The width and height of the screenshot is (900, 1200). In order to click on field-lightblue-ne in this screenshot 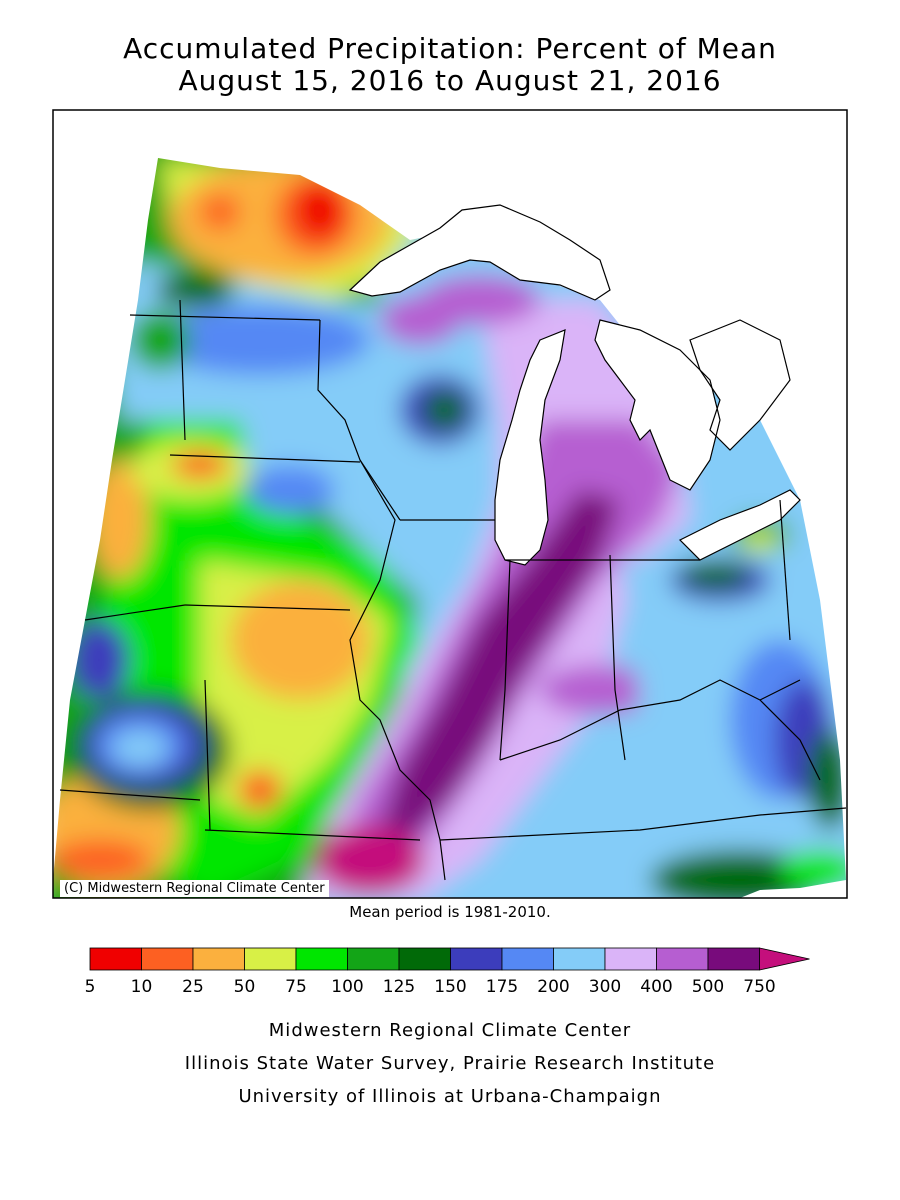, I will do `click(140, 748)`.